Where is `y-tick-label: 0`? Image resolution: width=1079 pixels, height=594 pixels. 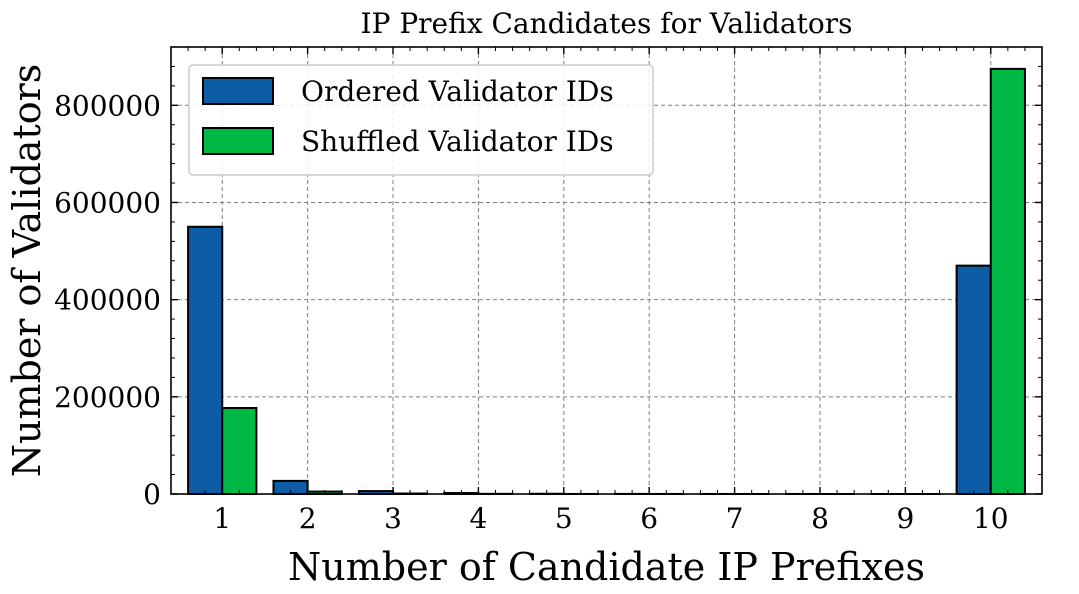
y-tick-label: 0 is located at coordinates (152, 494).